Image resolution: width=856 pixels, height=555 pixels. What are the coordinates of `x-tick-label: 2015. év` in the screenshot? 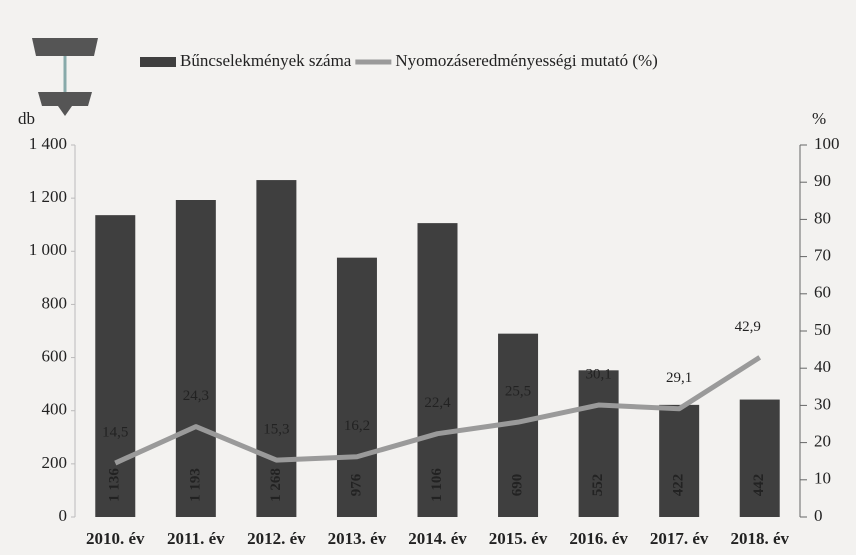 It's located at (518, 538).